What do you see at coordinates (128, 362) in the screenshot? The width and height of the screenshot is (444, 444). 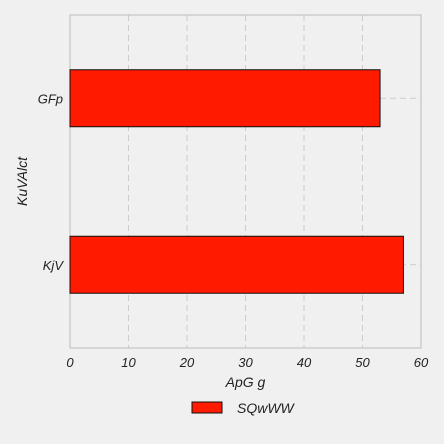 I see `x-tick-label: 10` at bounding box center [128, 362].